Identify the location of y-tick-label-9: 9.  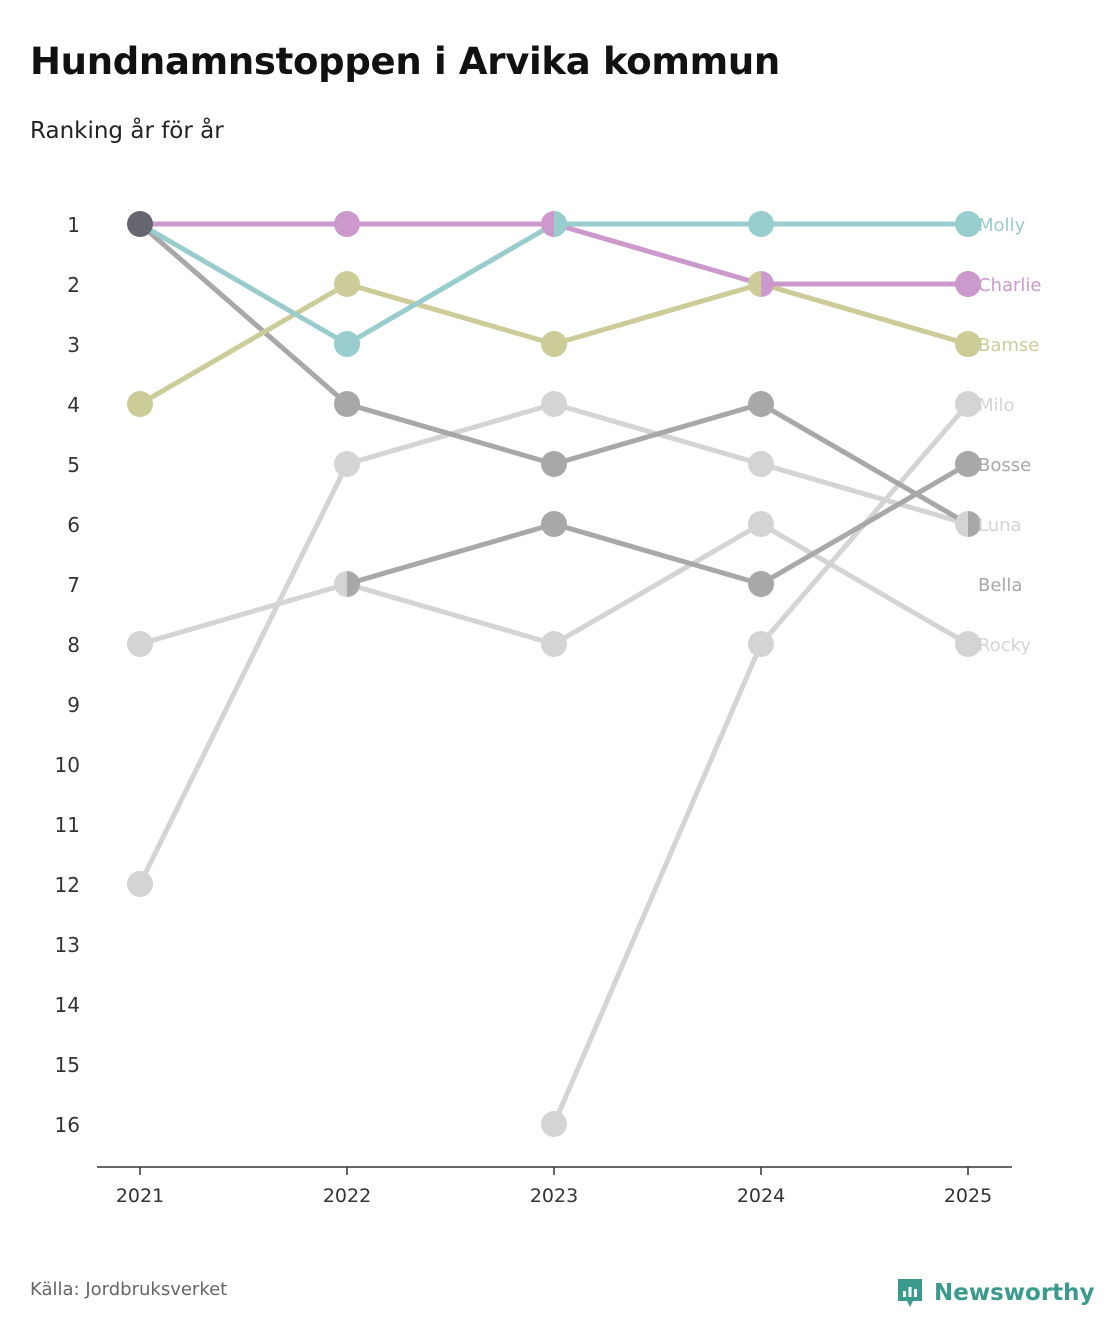
(73, 705).